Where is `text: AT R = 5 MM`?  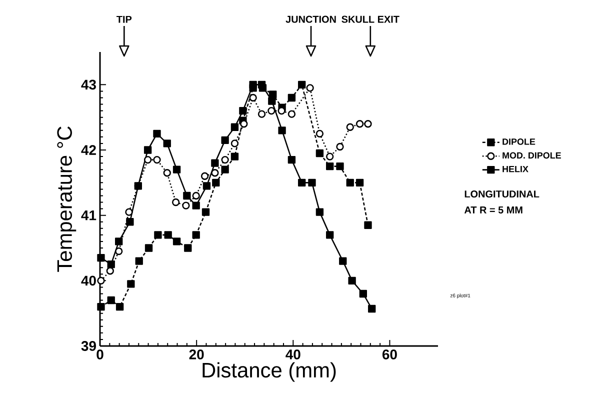
text: AT R = 5 MM is located at coordinates (493, 210).